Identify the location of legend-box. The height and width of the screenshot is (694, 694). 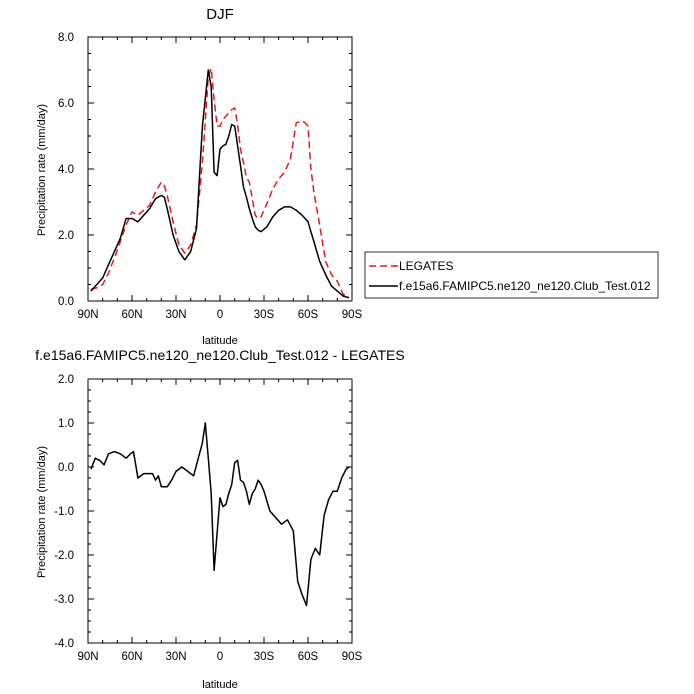
(511, 275).